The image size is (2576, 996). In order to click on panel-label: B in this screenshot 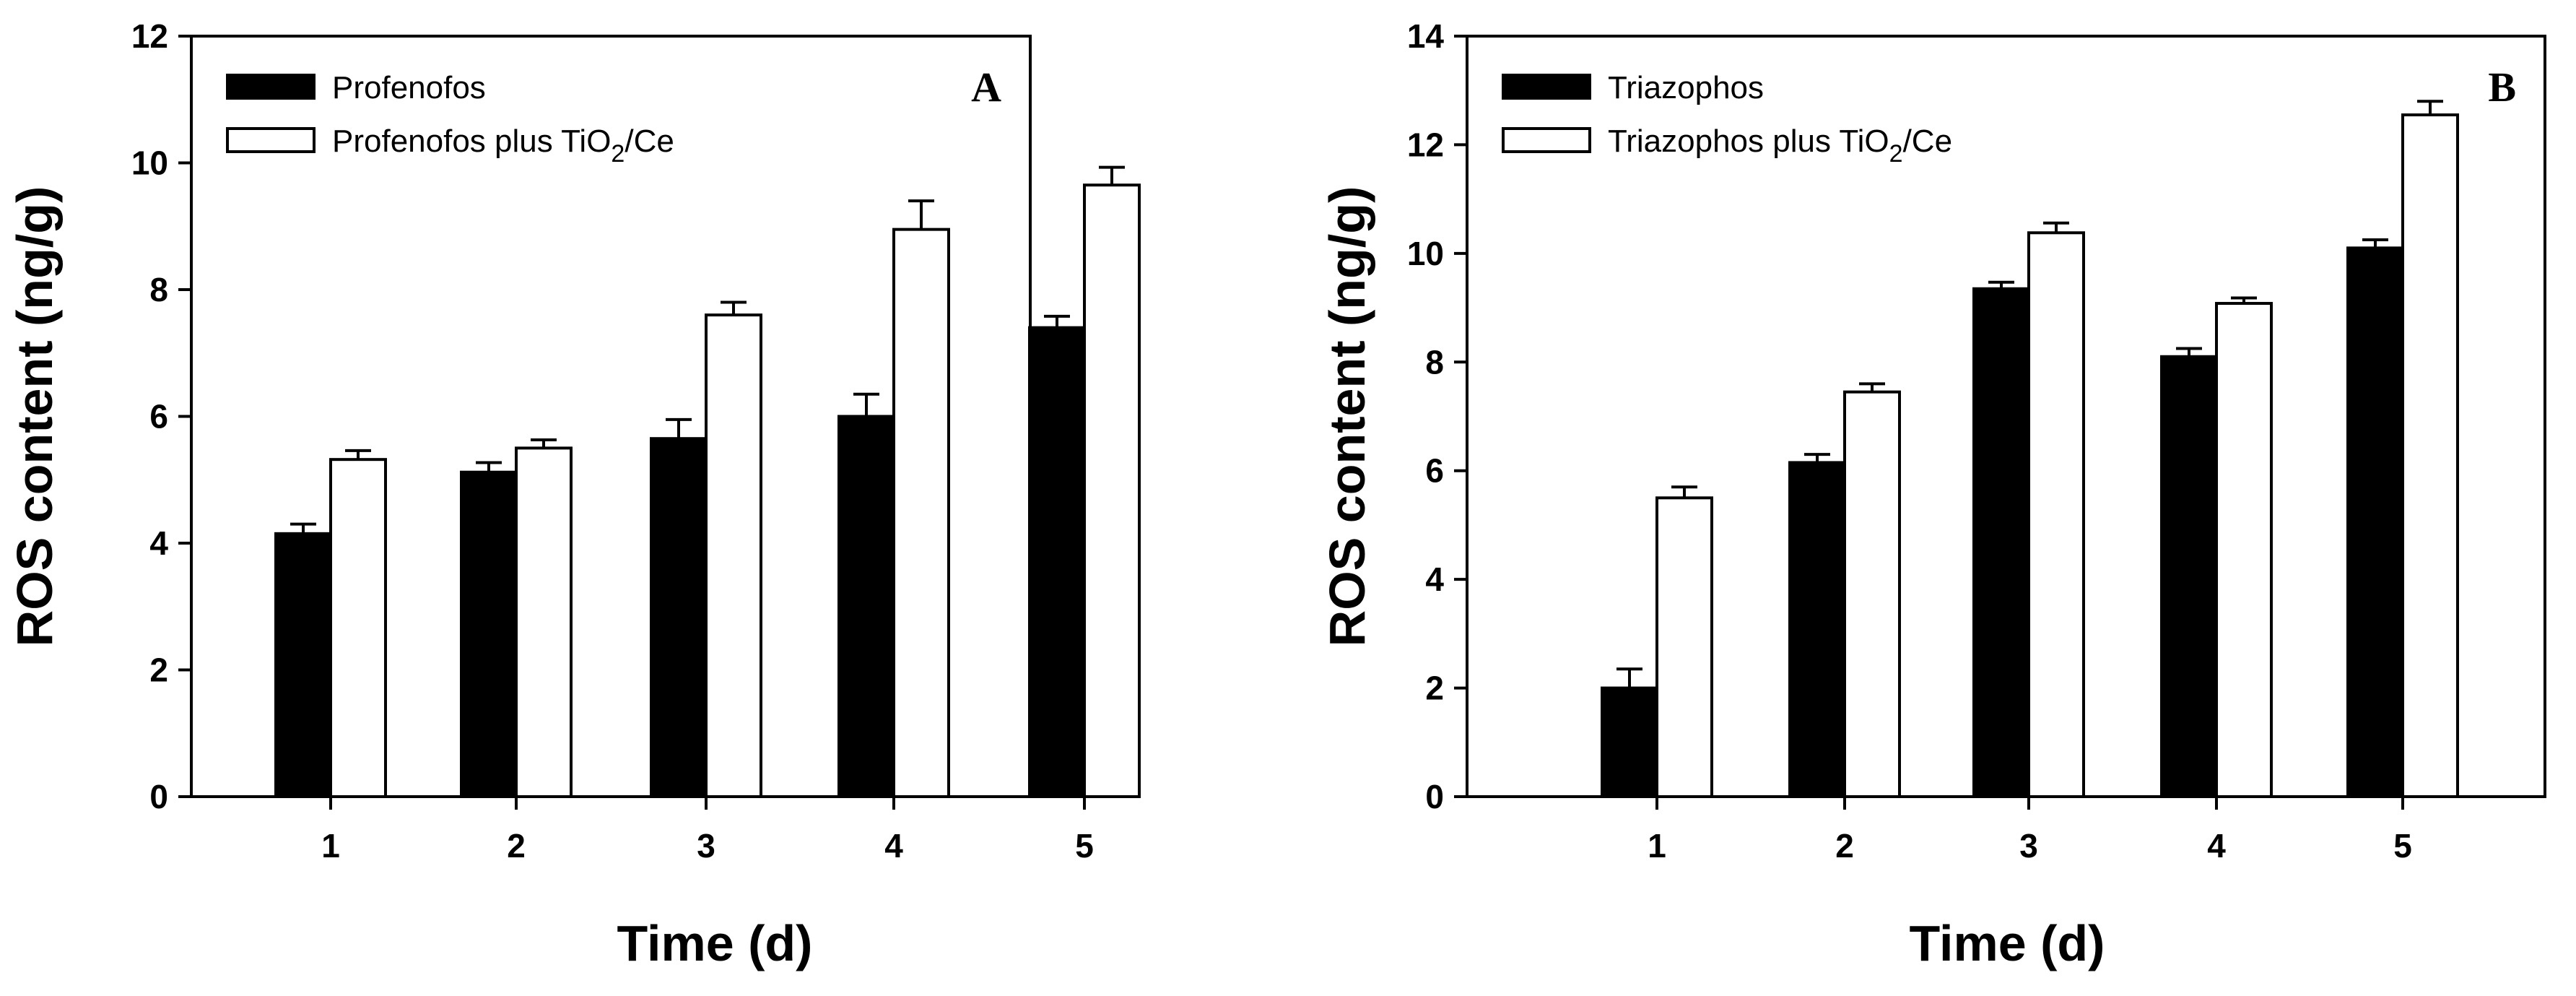, I will do `click(2502, 87)`.